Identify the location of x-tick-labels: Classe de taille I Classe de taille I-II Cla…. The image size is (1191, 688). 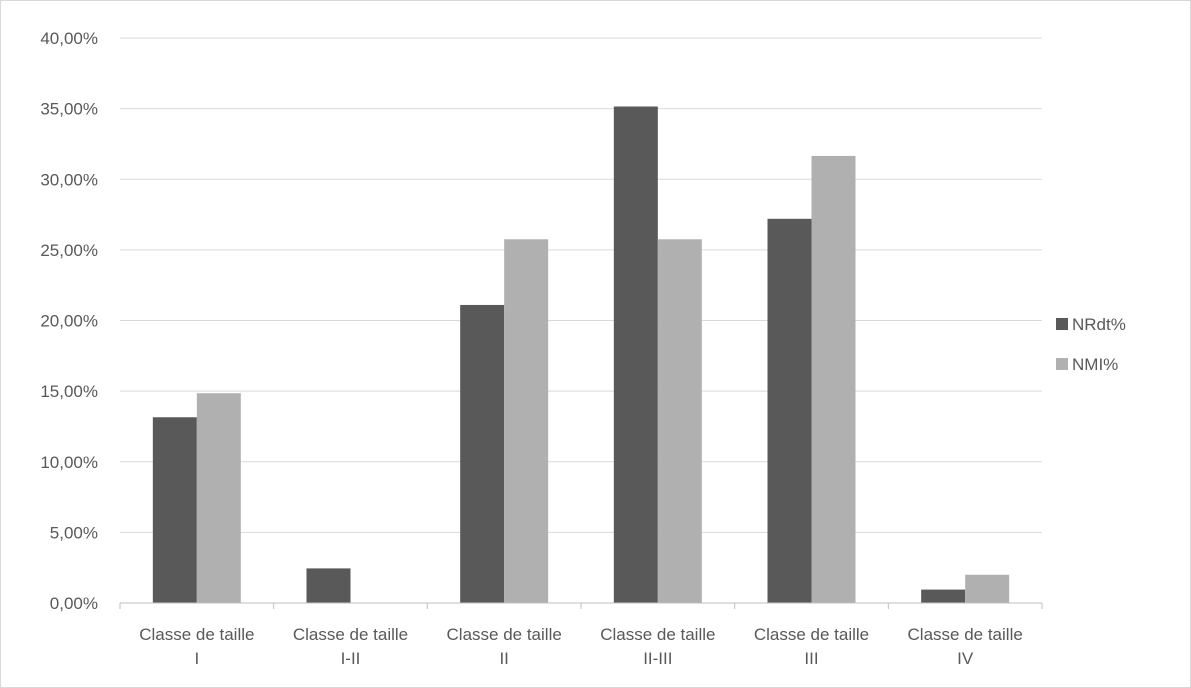
(581, 646).